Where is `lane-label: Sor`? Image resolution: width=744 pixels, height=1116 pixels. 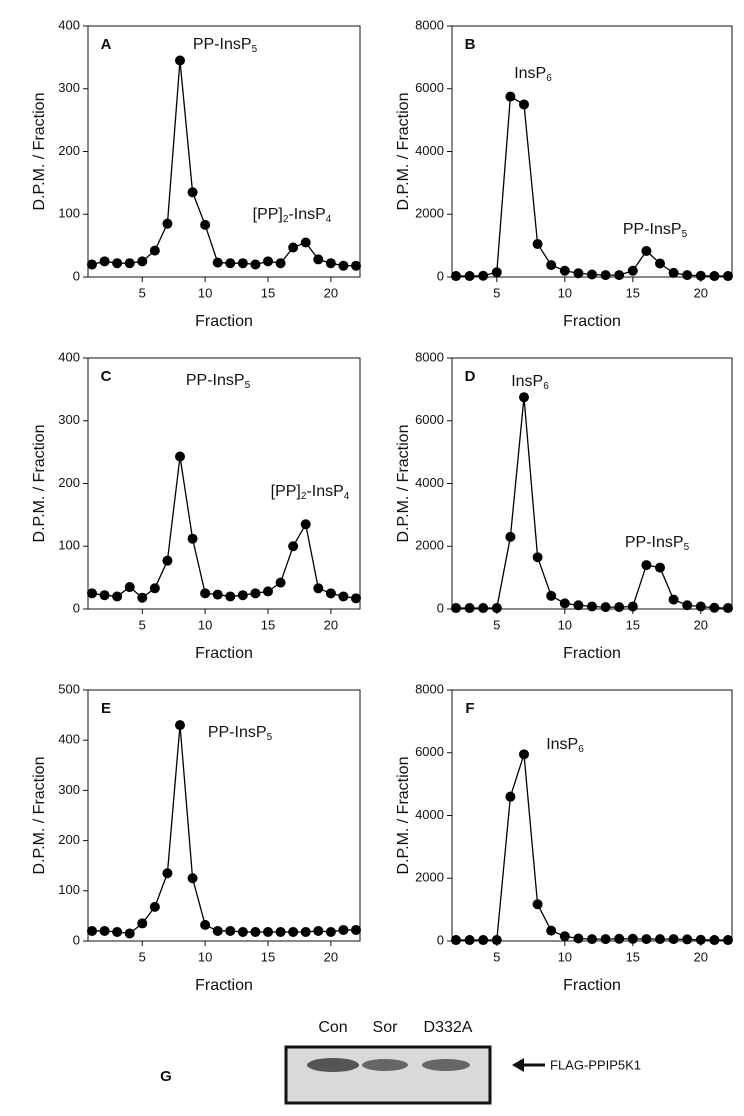 lane-label: Sor is located at coordinates (386, 1027).